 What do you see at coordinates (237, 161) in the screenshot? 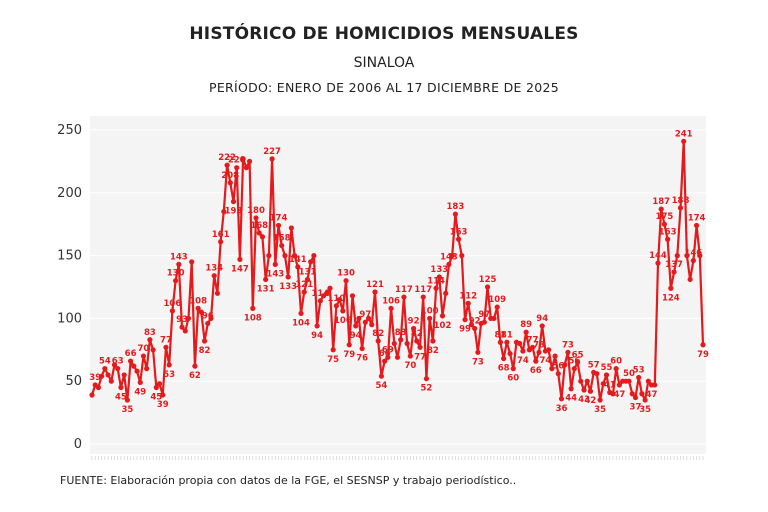
I see `data-label: 220` at bounding box center [237, 161].